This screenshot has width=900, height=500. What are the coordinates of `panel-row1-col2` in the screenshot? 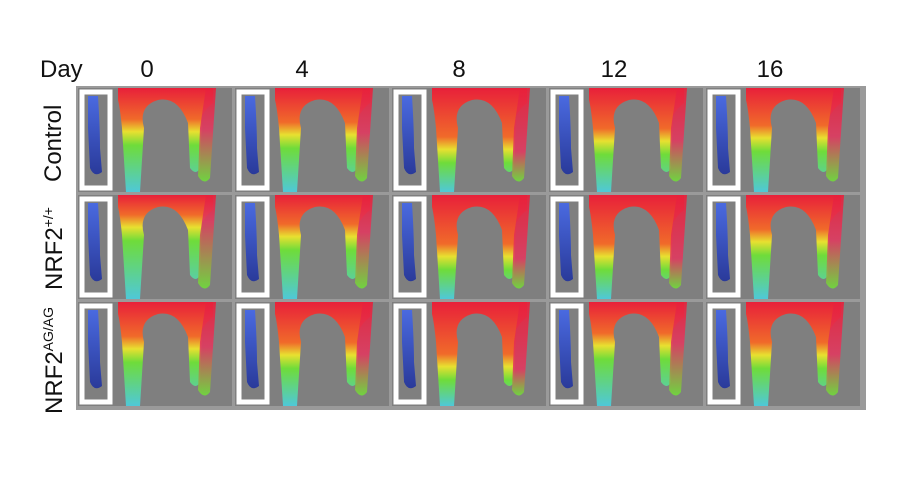 It's located at (312, 140).